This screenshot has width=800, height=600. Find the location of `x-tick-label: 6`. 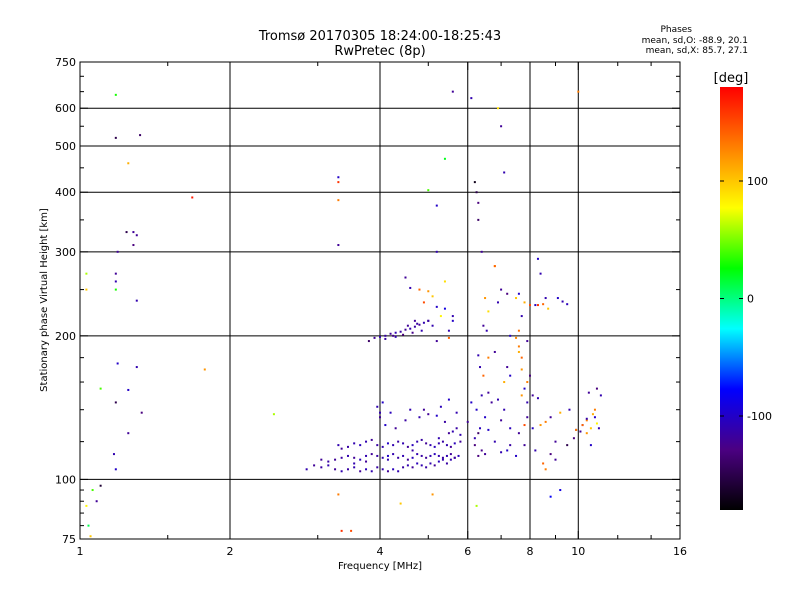

x-tick-label: 6 is located at coordinates (467, 551).